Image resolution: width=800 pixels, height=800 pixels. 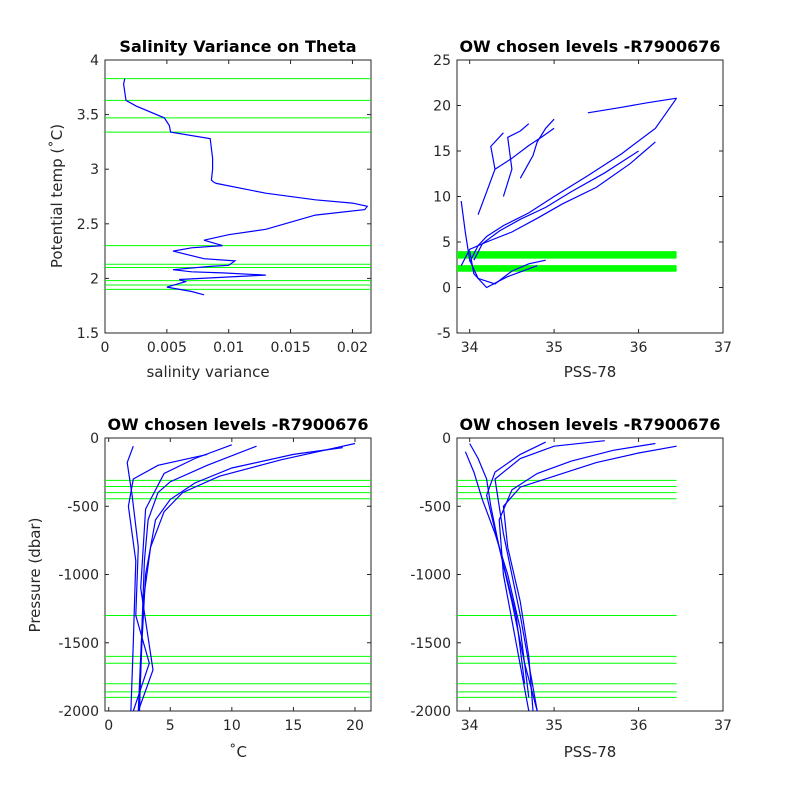 I want to click on y-tick-label: 4, so click(x=94, y=61).